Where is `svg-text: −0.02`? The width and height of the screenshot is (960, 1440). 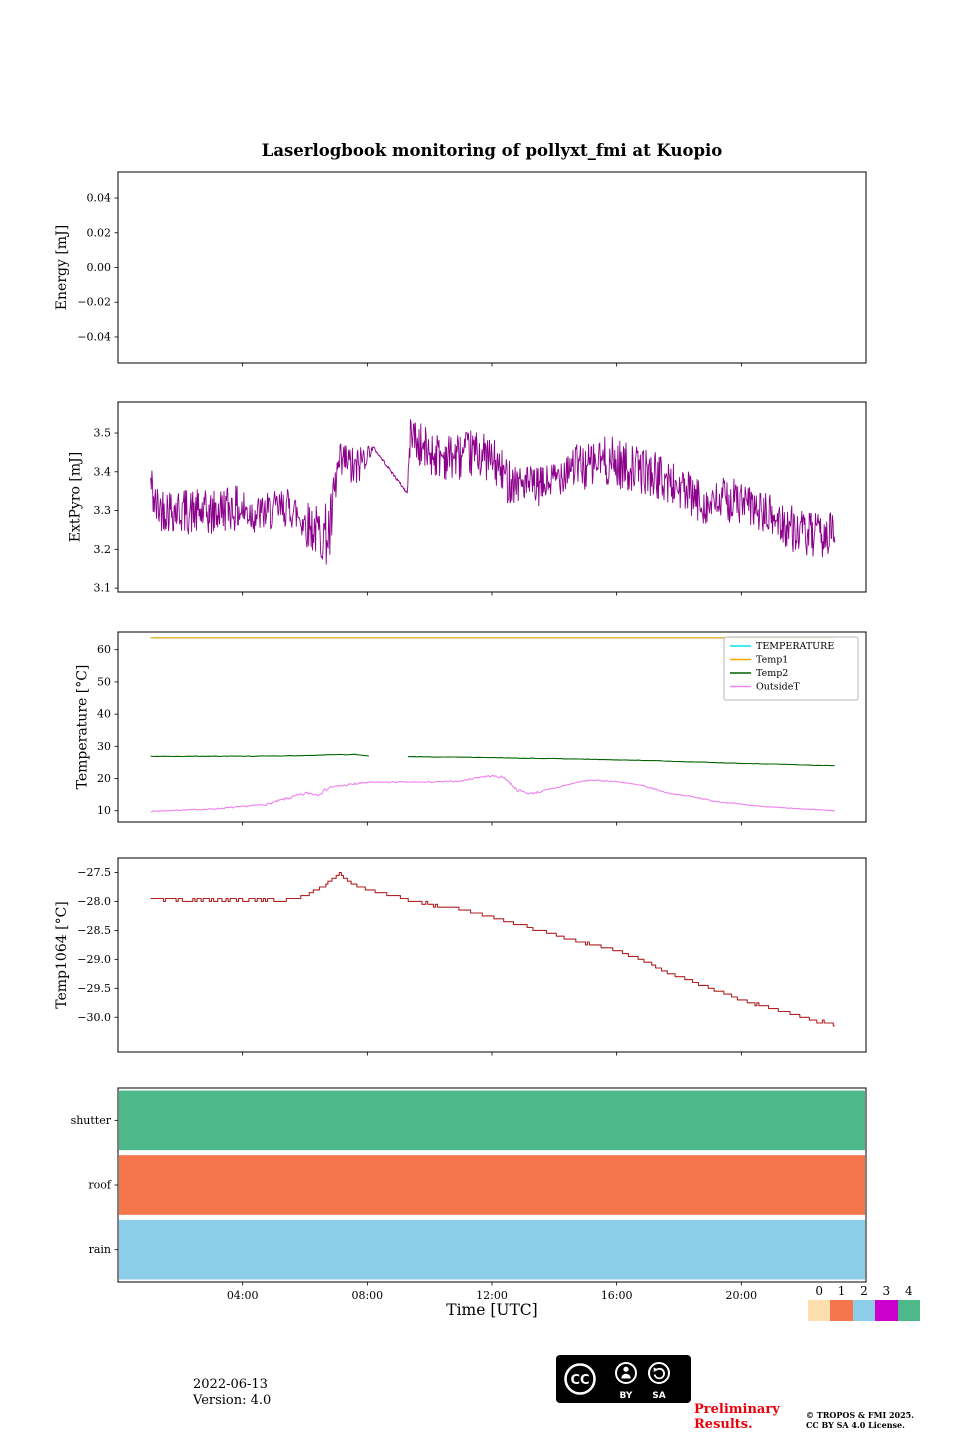
svg-text: −0.02 is located at coordinates (94, 302).